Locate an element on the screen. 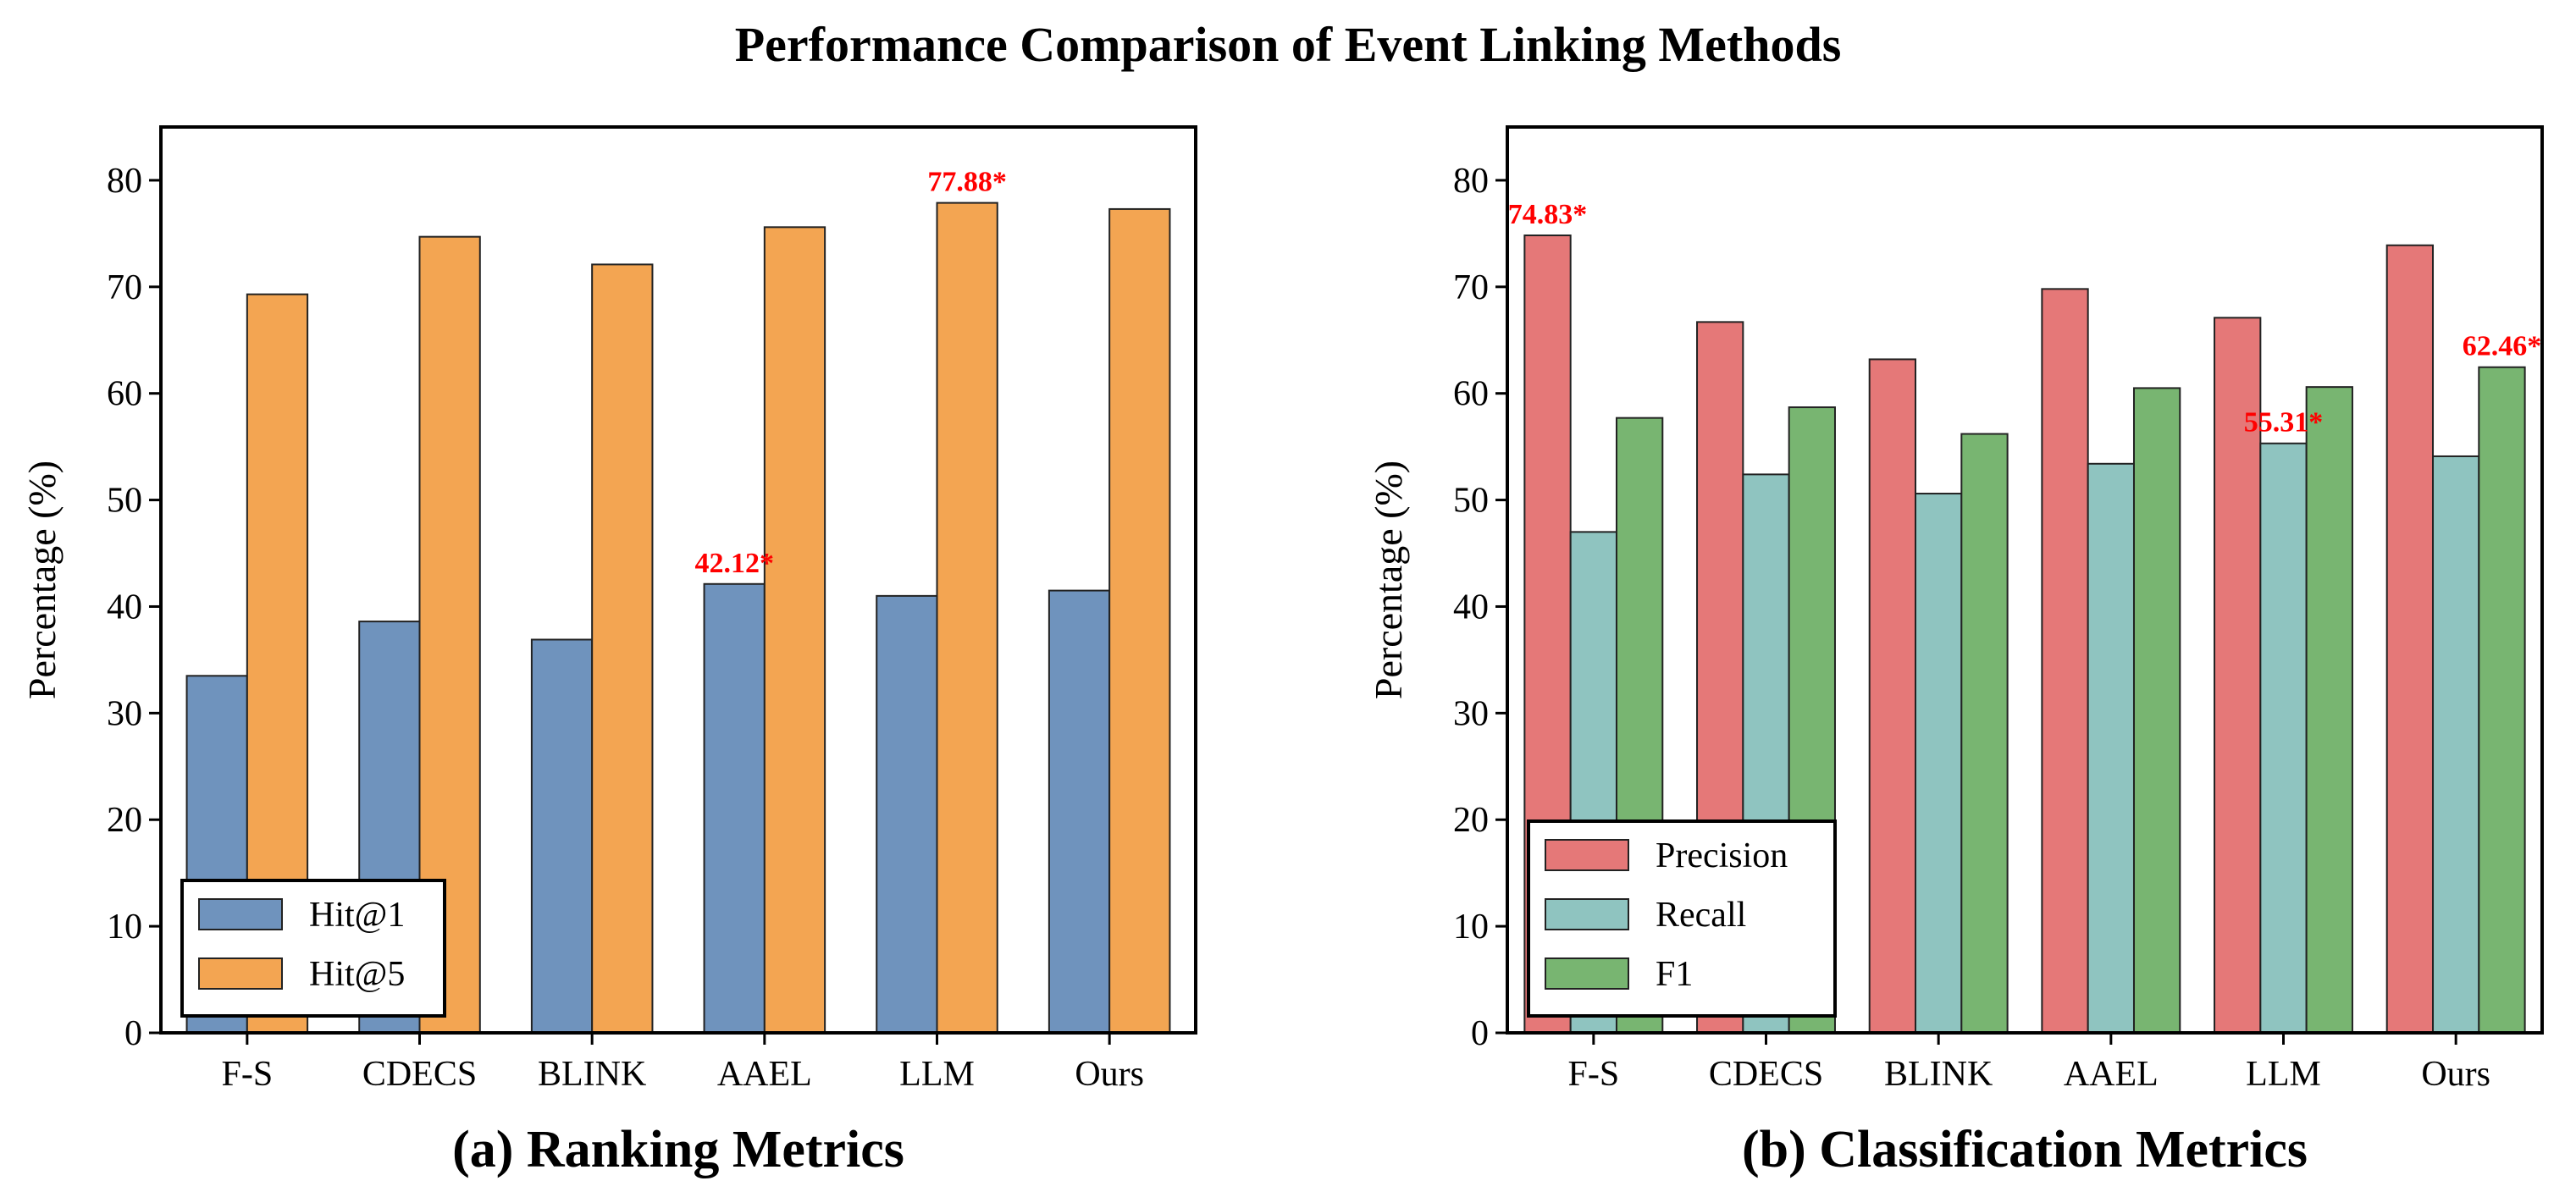 This screenshot has width=2576, height=1203. bar-hit1-ours is located at coordinates (1079, 811).